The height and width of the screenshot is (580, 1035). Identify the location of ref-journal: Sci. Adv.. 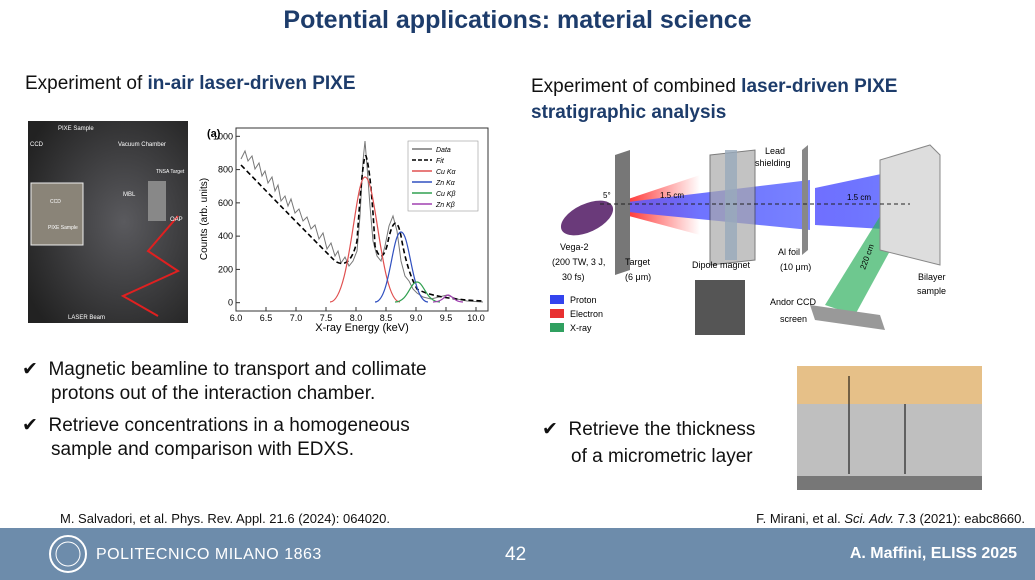
(869, 518).